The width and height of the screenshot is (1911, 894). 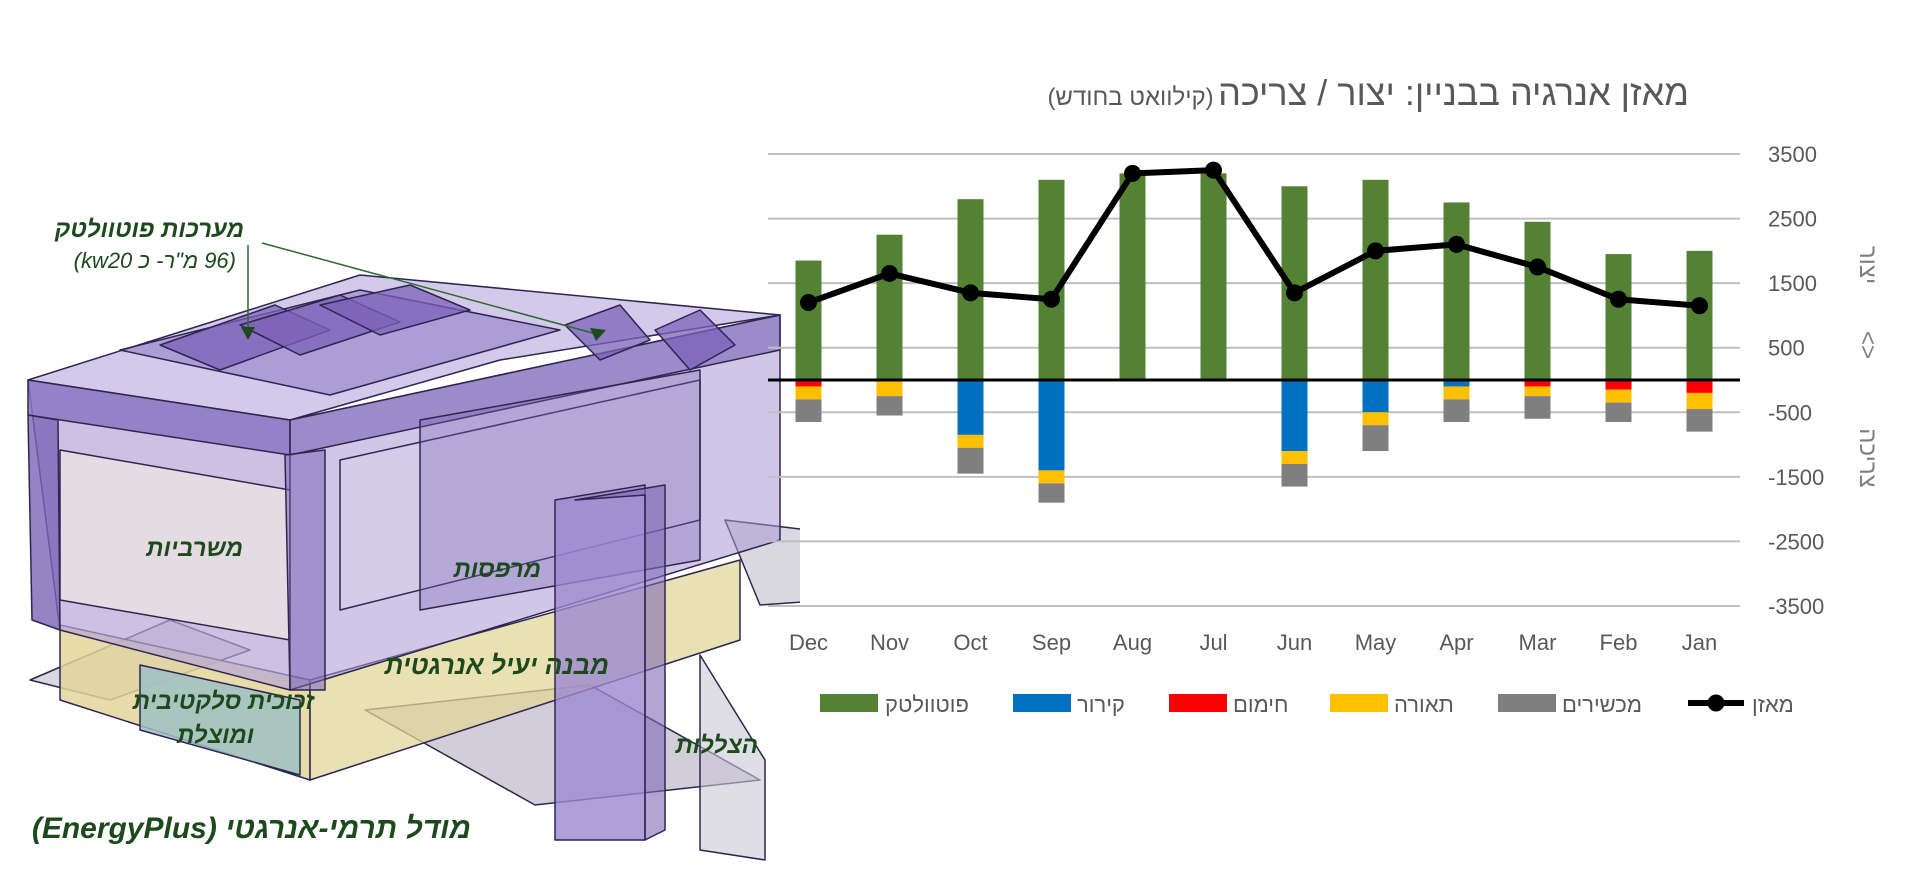 What do you see at coordinates (194, 548) in the screenshot?
I see `mashrabiya-label: משרביות` at bounding box center [194, 548].